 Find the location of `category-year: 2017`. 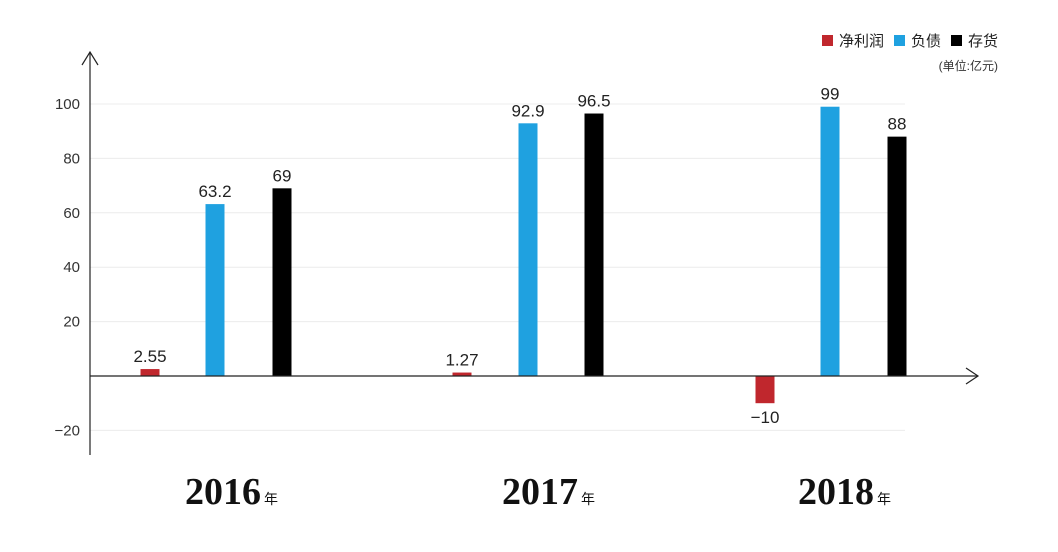

category-year: 2017 is located at coordinates (540, 492).